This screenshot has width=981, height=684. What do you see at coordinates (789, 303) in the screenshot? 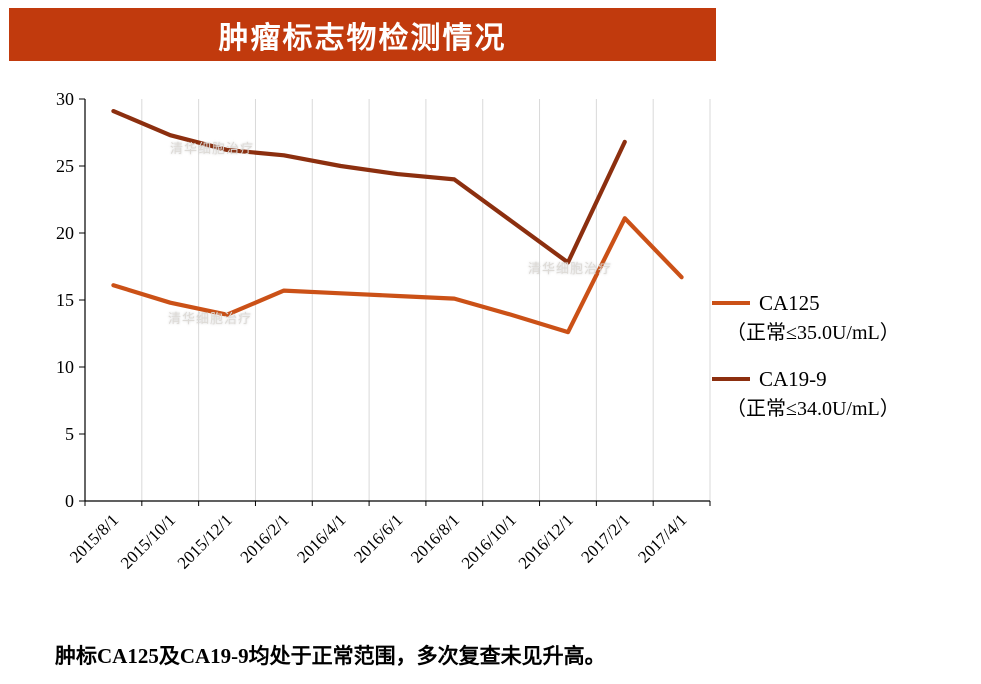
I see `legend-label-ca125: CA125` at bounding box center [789, 303].